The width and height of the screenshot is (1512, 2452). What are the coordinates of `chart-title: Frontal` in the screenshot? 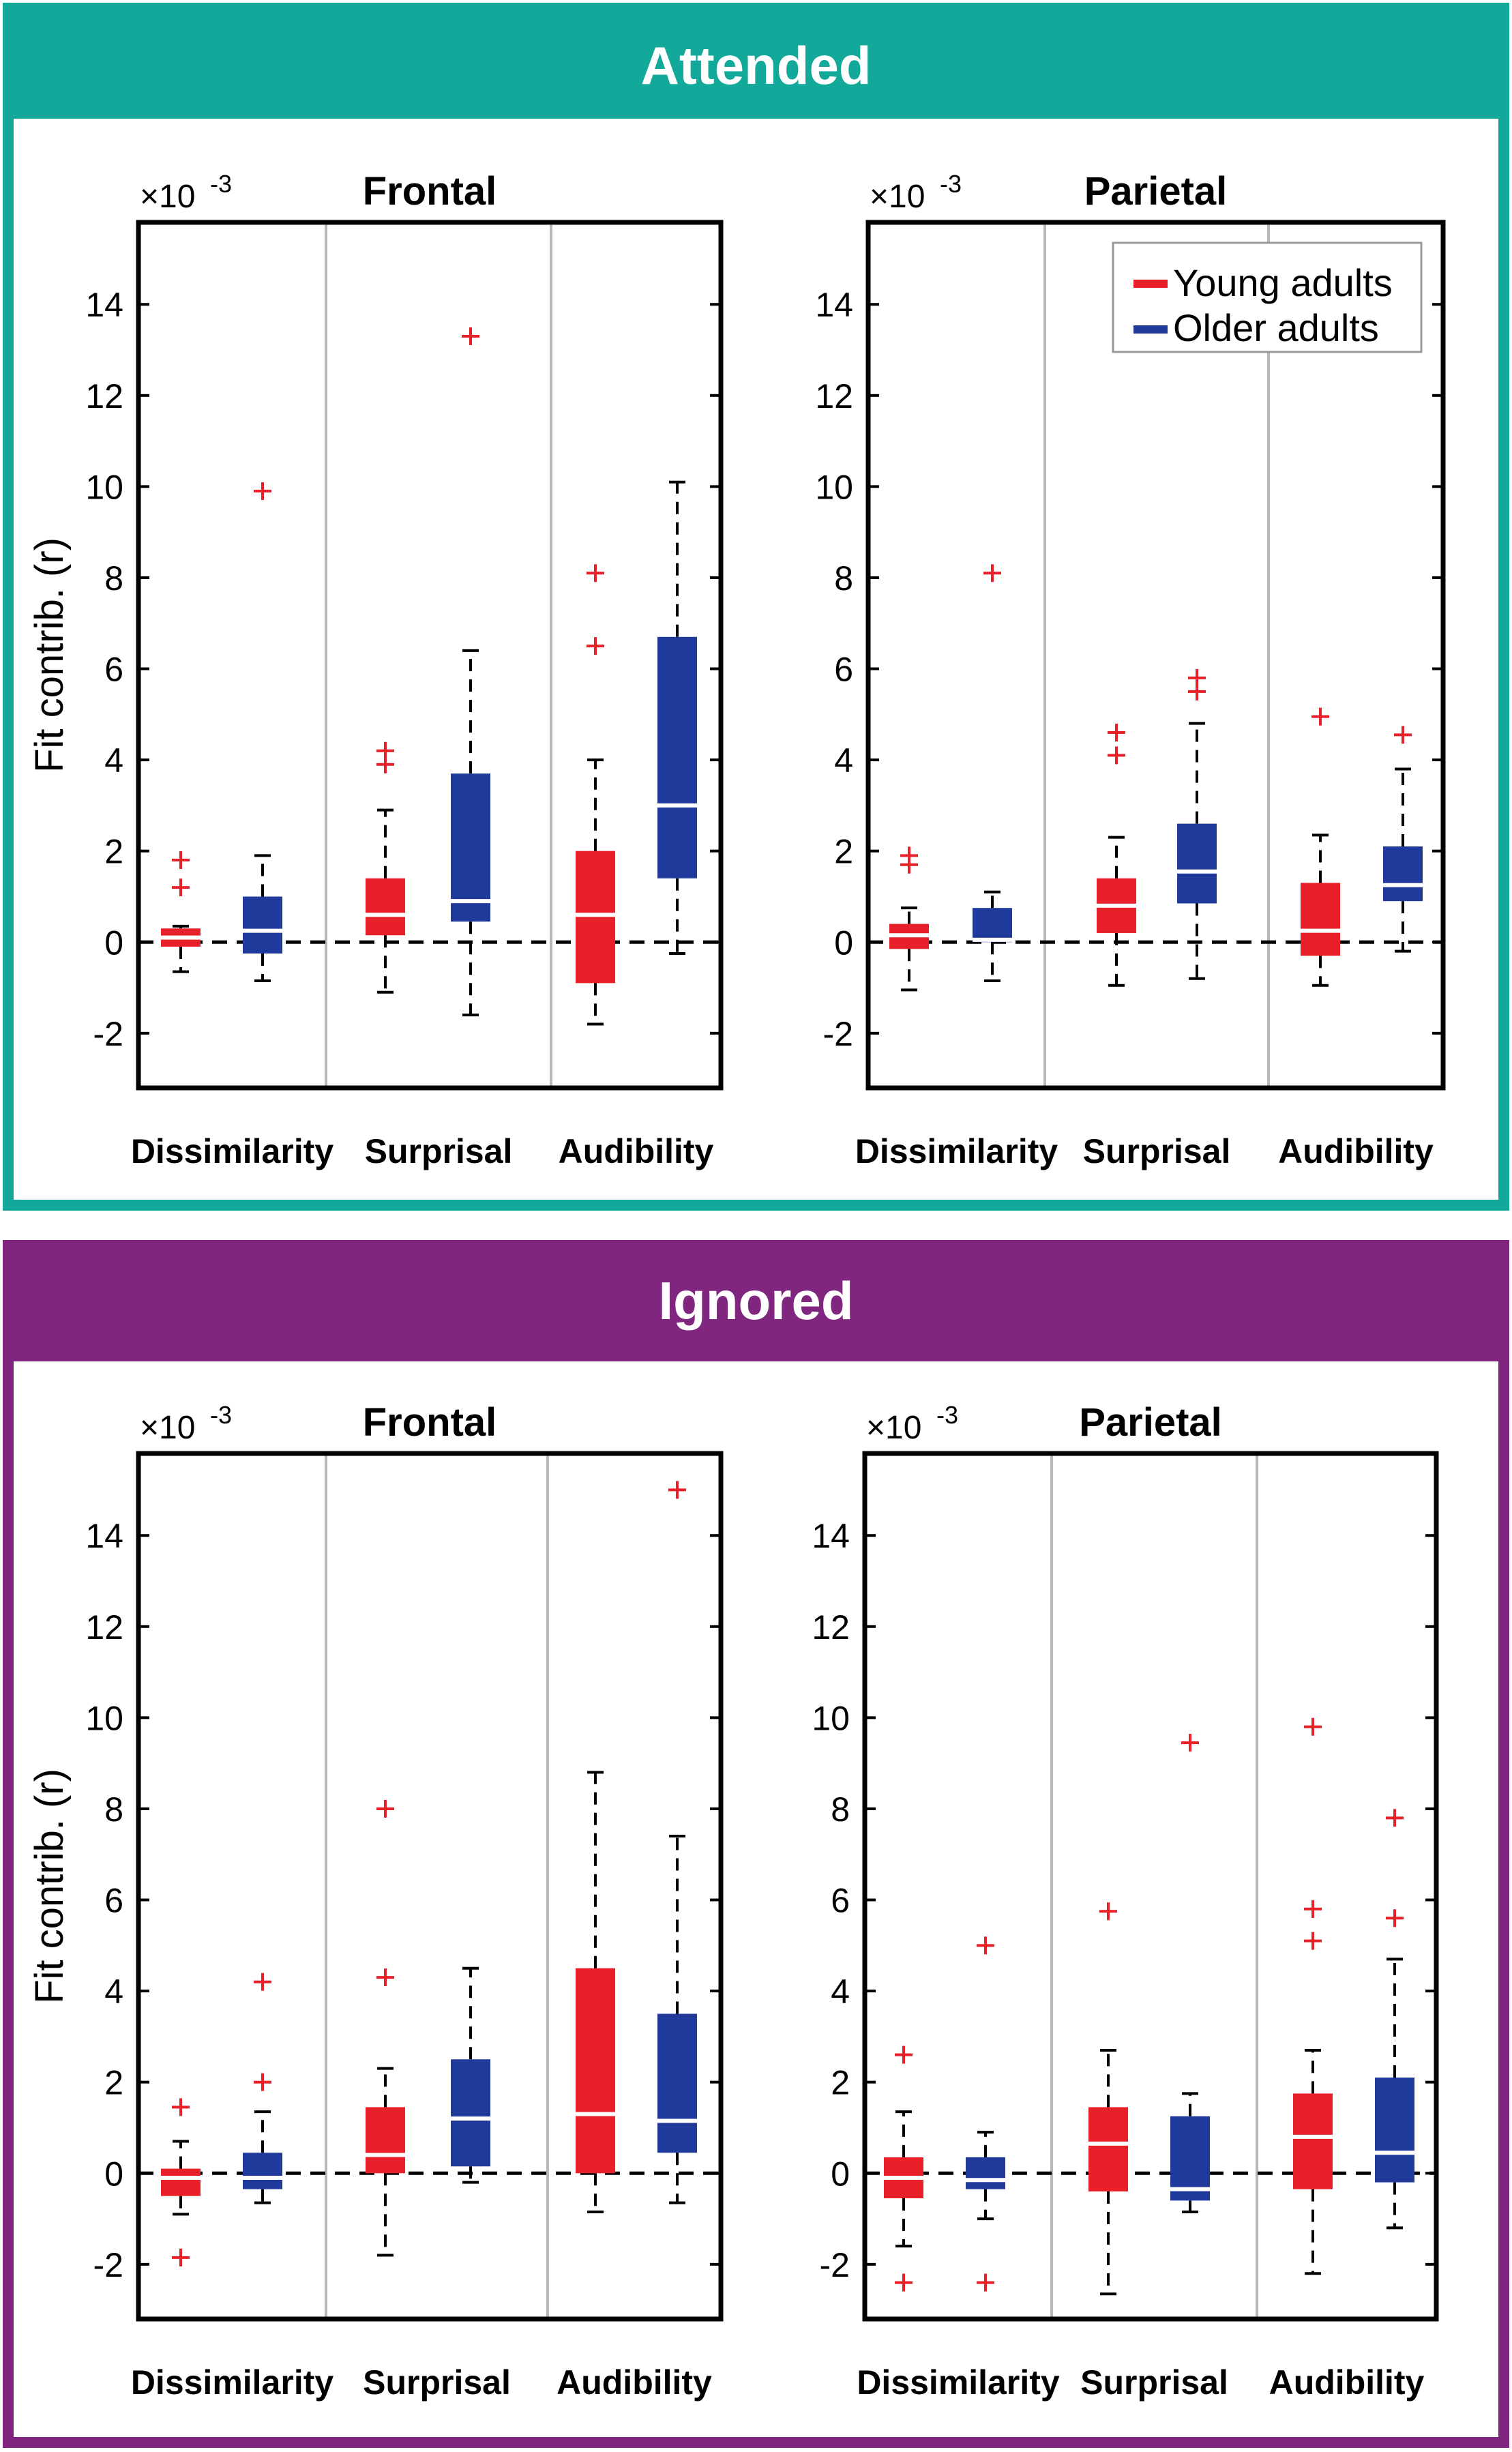 It's located at (430, 1422).